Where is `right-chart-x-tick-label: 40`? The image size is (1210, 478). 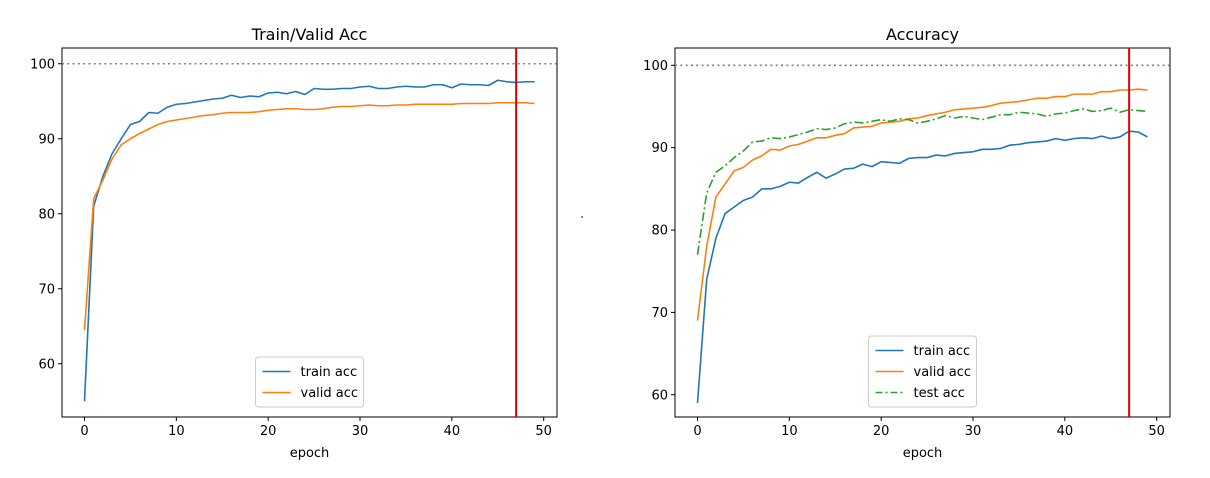
right-chart-x-tick-label: 40 is located at coordinates (1065, 431).